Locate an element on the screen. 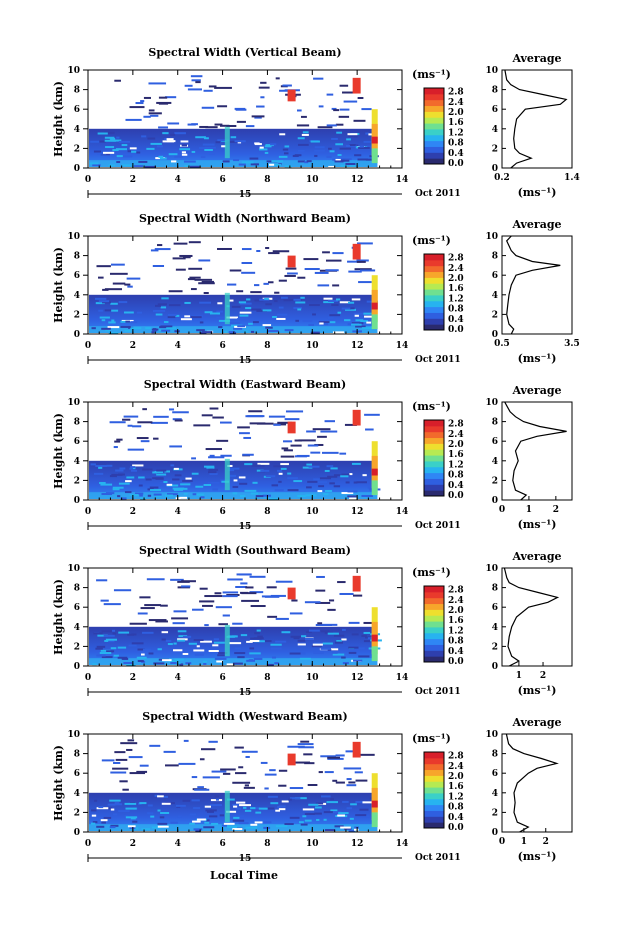  heatmap-cells is located at coordinates (234, 121).